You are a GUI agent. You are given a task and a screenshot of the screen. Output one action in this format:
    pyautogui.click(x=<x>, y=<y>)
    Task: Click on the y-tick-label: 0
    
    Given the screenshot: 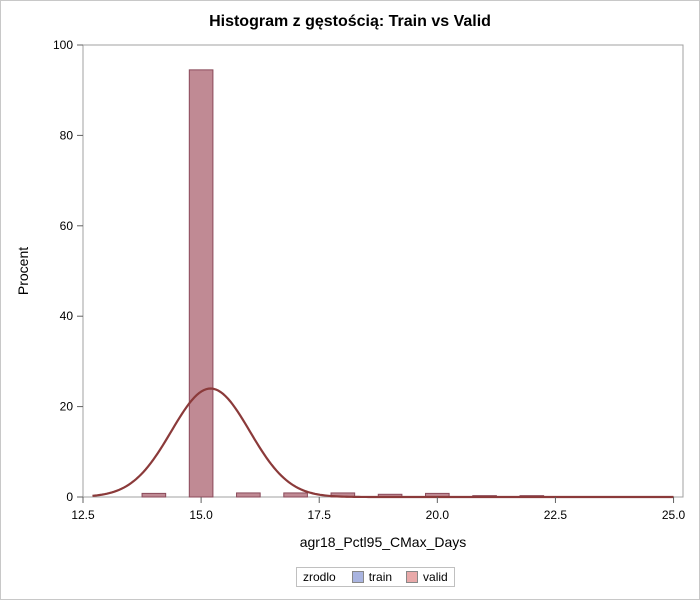 What is the action you would take?
    pyautogui.click(x=69, y=497)
    